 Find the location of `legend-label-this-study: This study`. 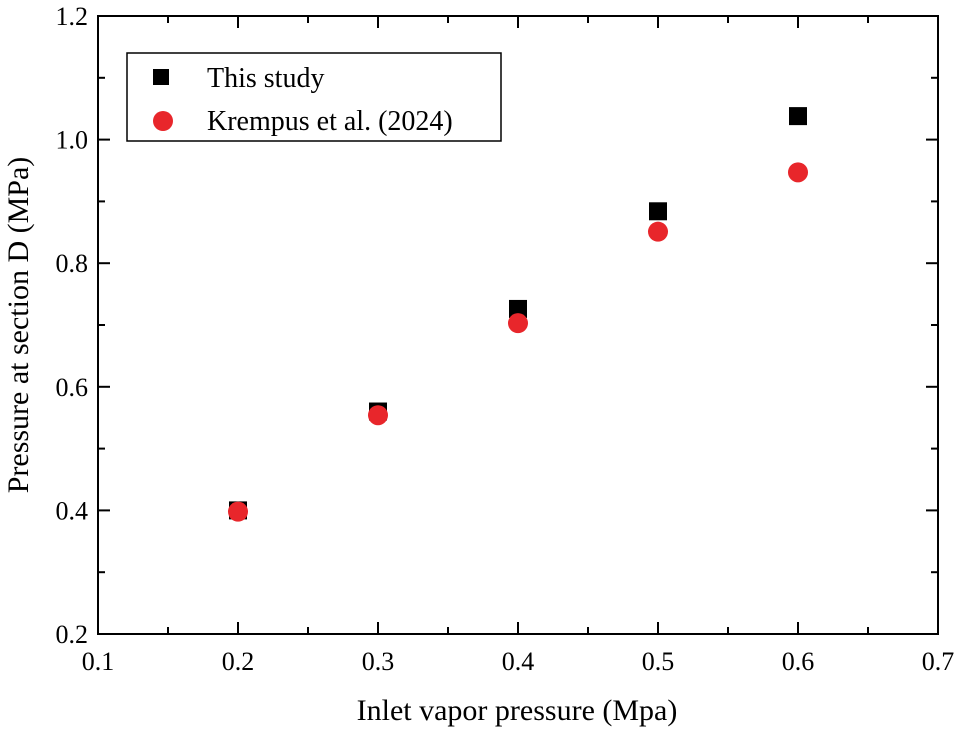

legend-label-this-study: This study is located at coordinates (265, 78).